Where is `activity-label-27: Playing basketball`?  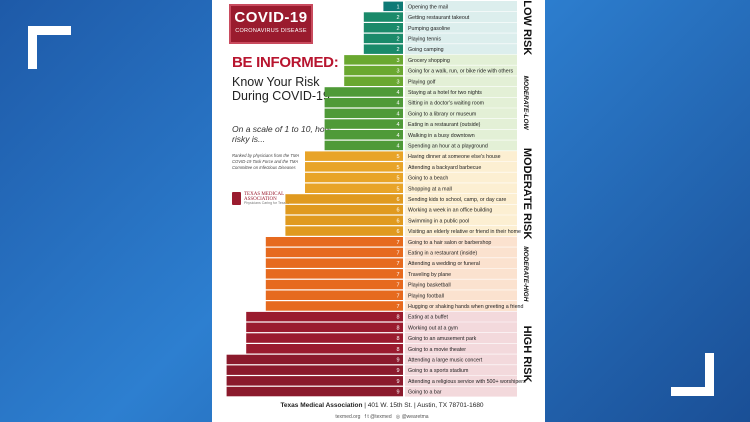
activity-label-27: Playing basketball is located at coordinates (429, 286).